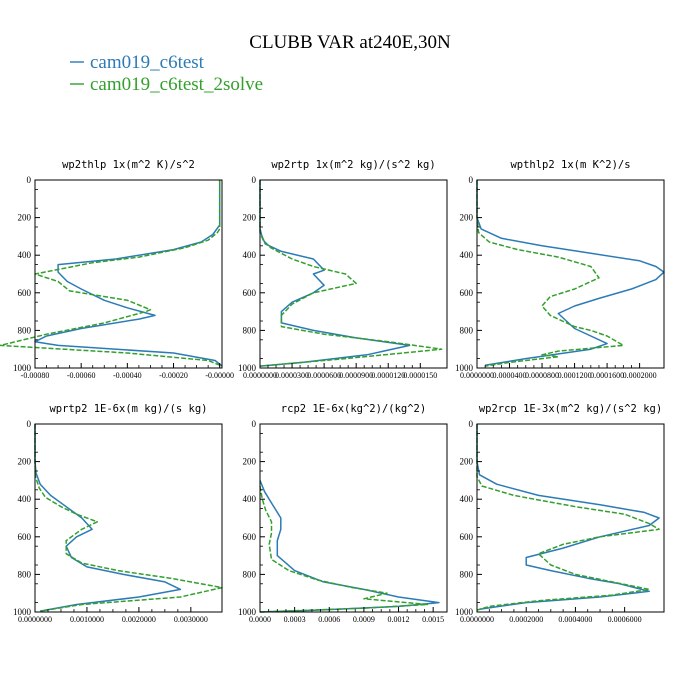 This screenshot has height=700, width=700. What do you see at coordinates (420, 375) in the screenshot?
I see `x-tick-label: 0.0000150` at bounding box center [420, 375].